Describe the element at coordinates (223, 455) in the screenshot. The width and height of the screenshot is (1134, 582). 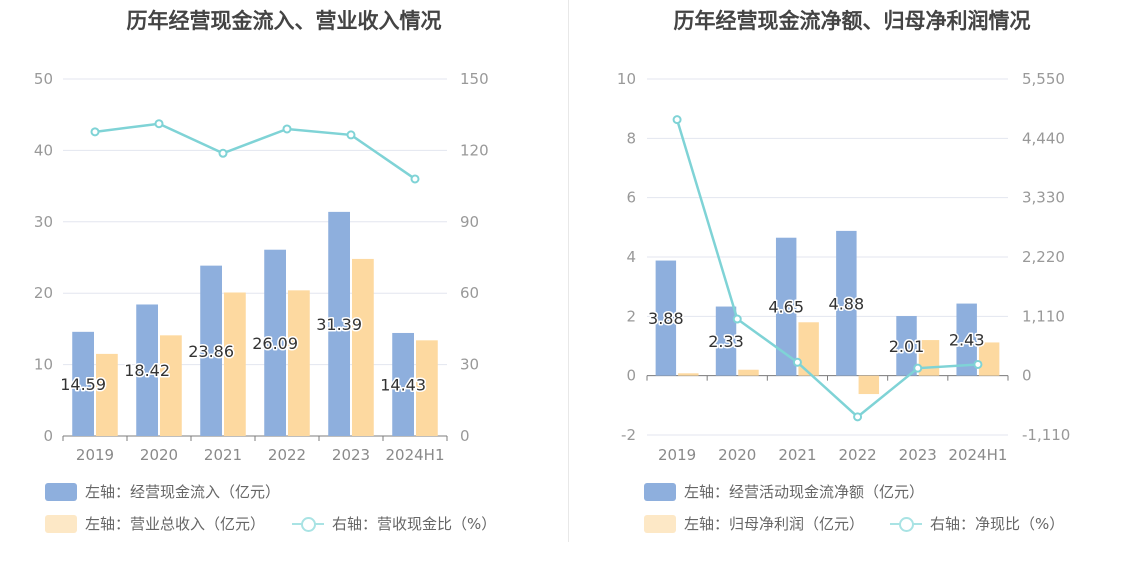
I see `x-category-label: 2021` at that location.